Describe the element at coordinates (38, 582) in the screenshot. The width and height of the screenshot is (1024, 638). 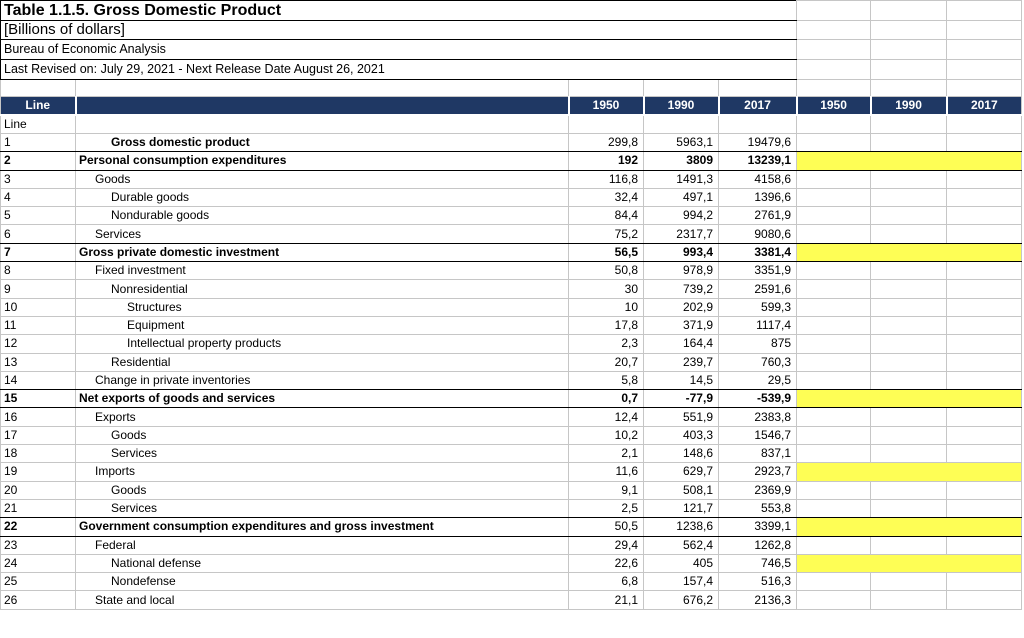
I see `line-number-cell: 25` at that location.